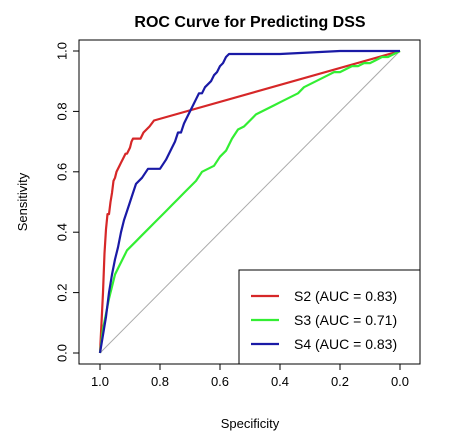 The width and height of the screenshot is (462, 448). What do you see at coordinates (280, 381) in the screenshot?
I see `x-tick-label: 0.4` at bounding box center [280, 381].